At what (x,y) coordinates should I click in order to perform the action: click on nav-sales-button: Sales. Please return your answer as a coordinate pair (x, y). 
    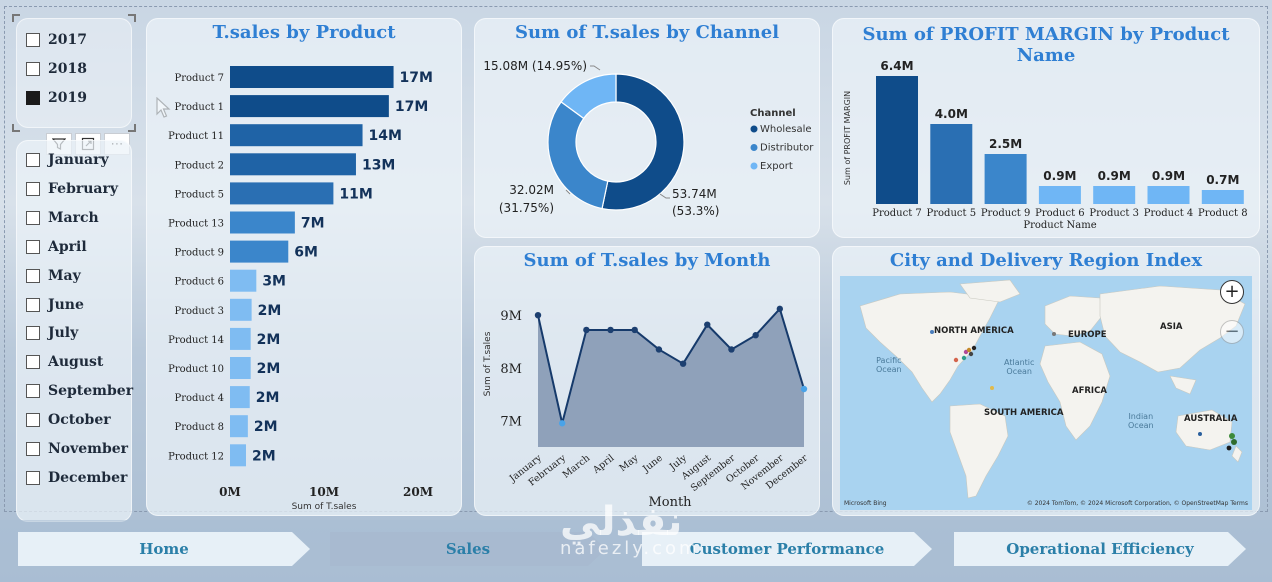
    Looking at the image, I should click on (468, 549).